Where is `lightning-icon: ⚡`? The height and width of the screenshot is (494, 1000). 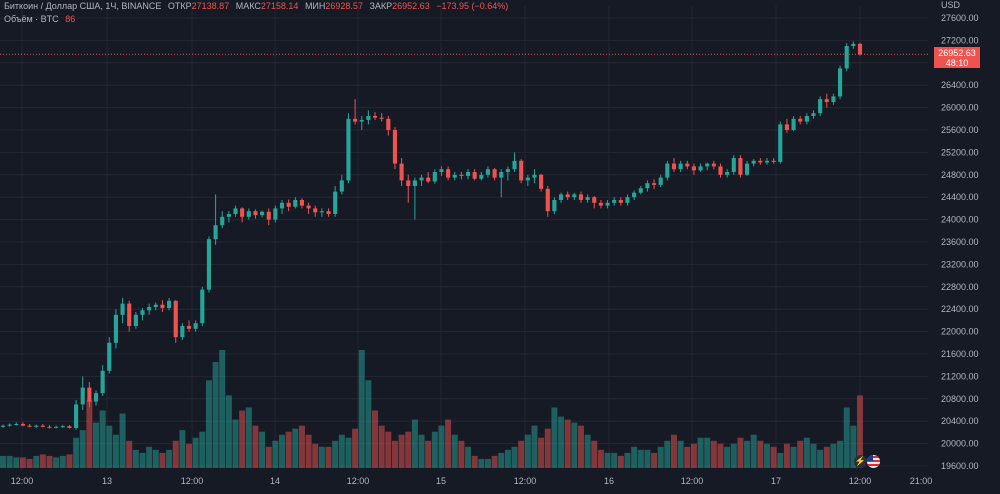
lightning-icon: ⚡ is located at coordinates (860, 461).